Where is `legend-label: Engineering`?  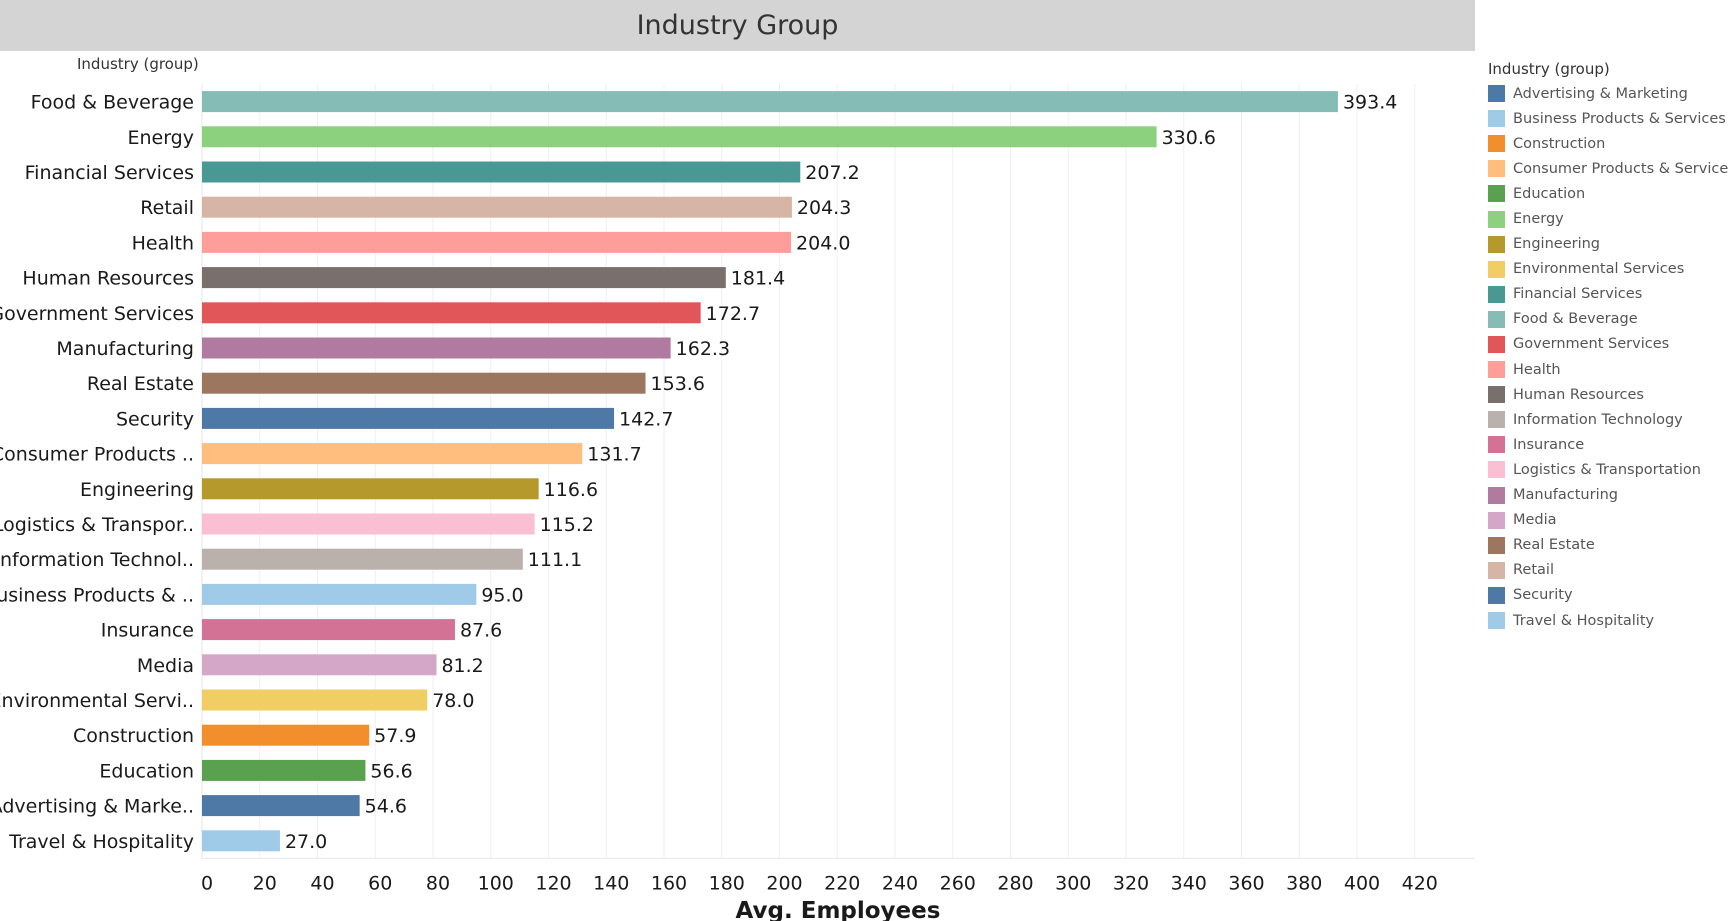
legend-label: Engineering is located at coordinates (1556, 244).